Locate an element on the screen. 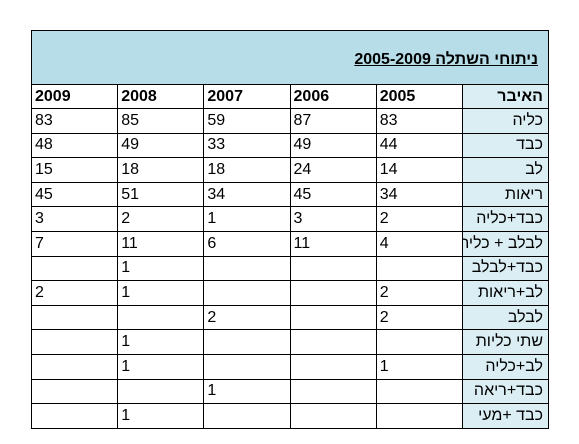  count-cell: 7 is located at coordinates (74, 243).